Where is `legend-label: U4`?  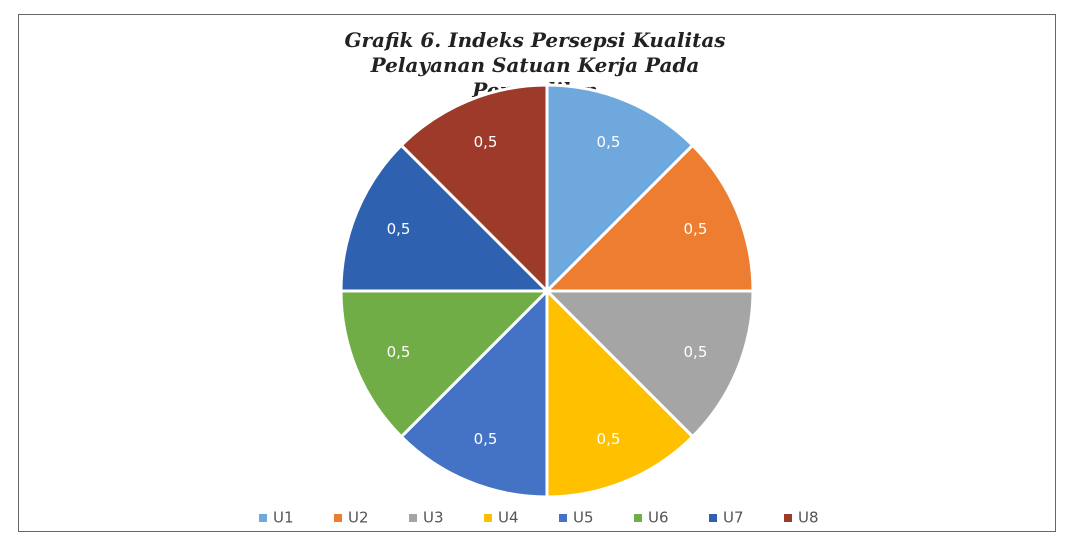
legend-label: U4 is located at coordinates (508, 518).